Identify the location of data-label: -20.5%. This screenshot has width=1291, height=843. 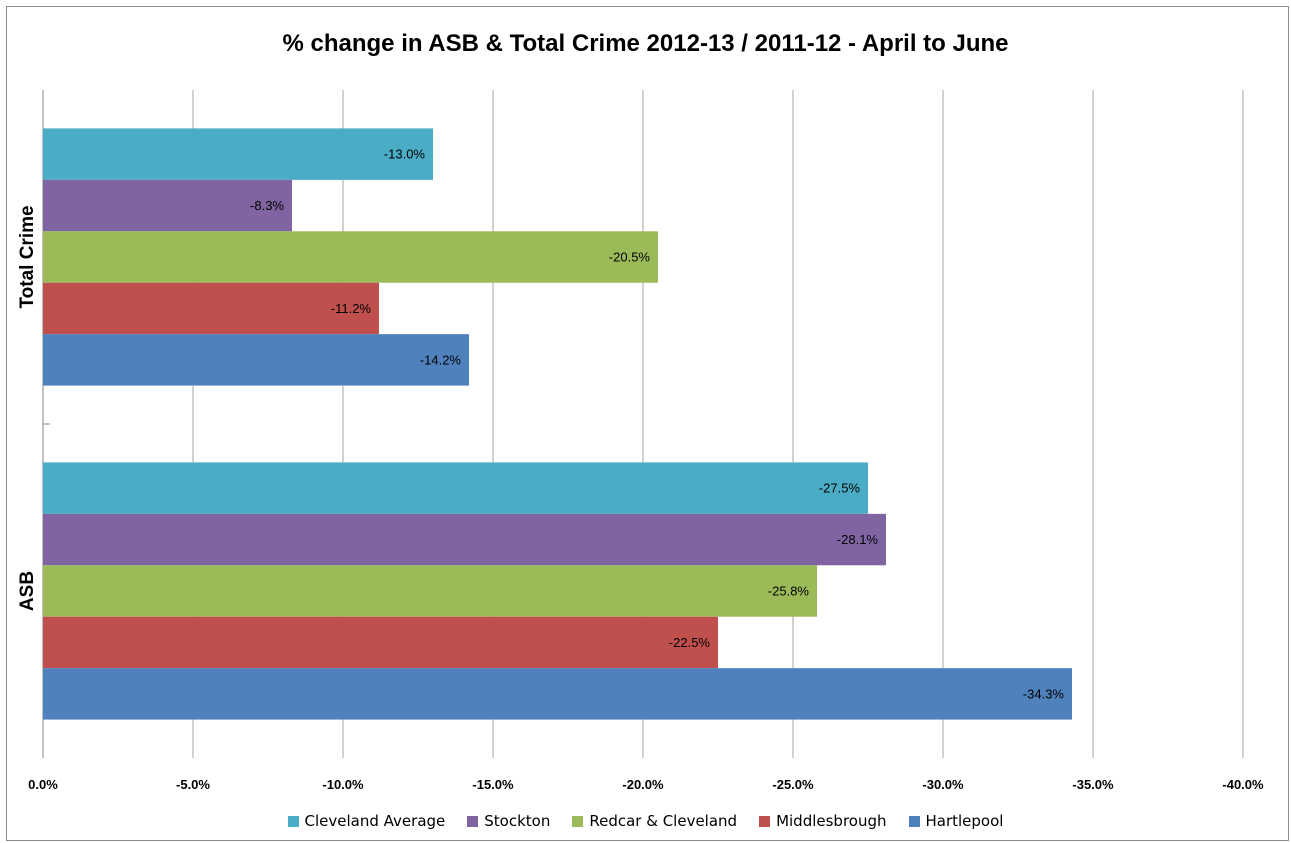
(630, 257).